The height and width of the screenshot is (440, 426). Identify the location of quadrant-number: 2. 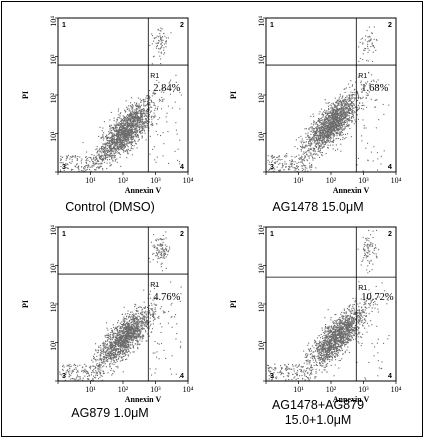
(182, 25).